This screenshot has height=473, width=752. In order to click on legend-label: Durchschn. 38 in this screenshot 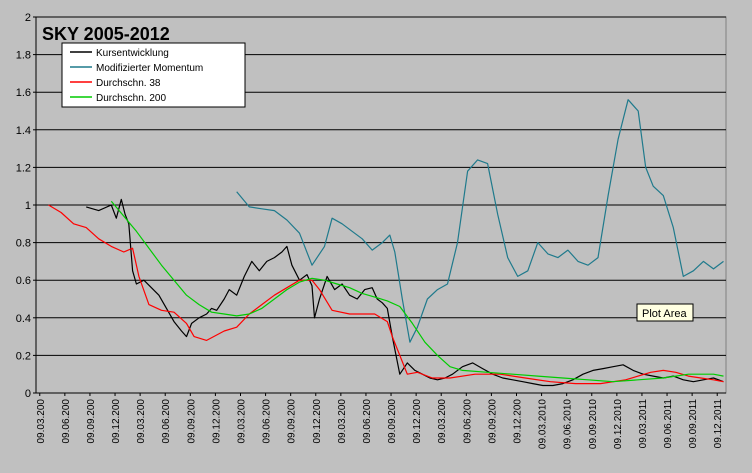, I will do `click(128, 83)`.